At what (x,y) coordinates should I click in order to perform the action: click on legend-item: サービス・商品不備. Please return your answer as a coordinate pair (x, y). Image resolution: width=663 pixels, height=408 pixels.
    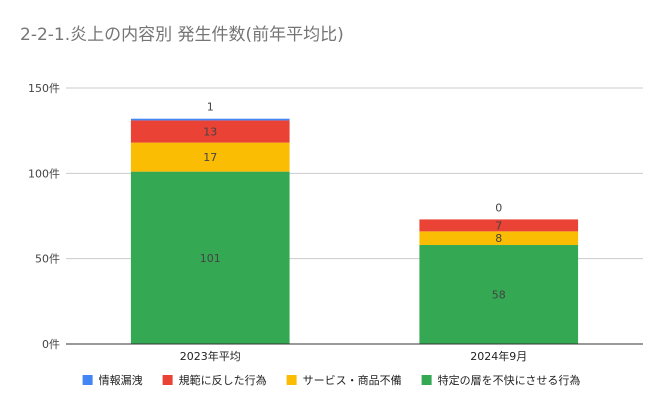
    Looking at the image, I should click on (344, 380).